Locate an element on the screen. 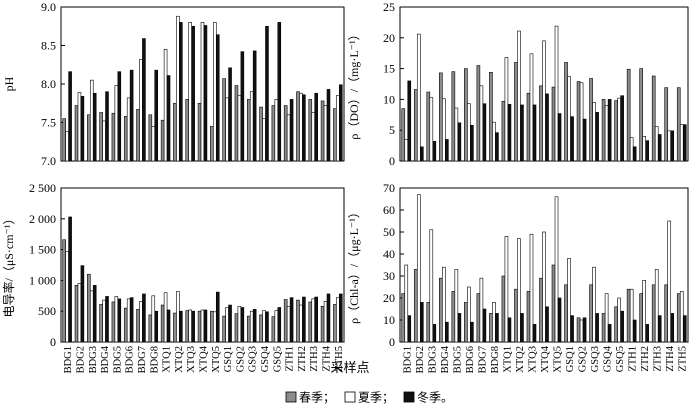 This screenshot has height=414, width=700. y-tick-label: 500 is located at coordinates (47, 311).